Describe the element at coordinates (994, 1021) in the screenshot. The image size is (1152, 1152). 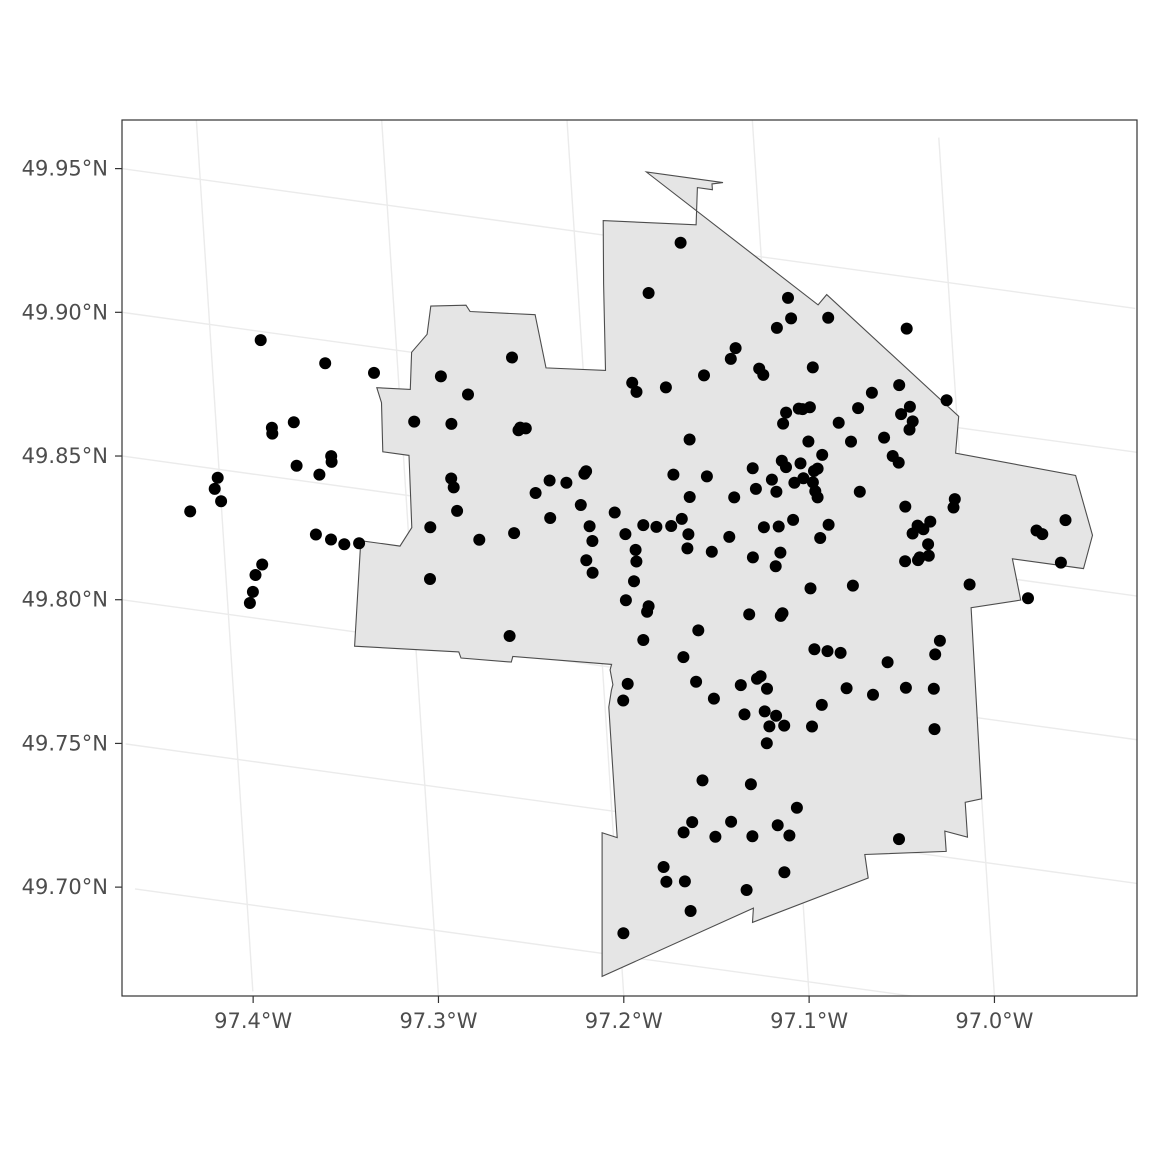
I see `x-tick-label: 97.0°W` at that location.